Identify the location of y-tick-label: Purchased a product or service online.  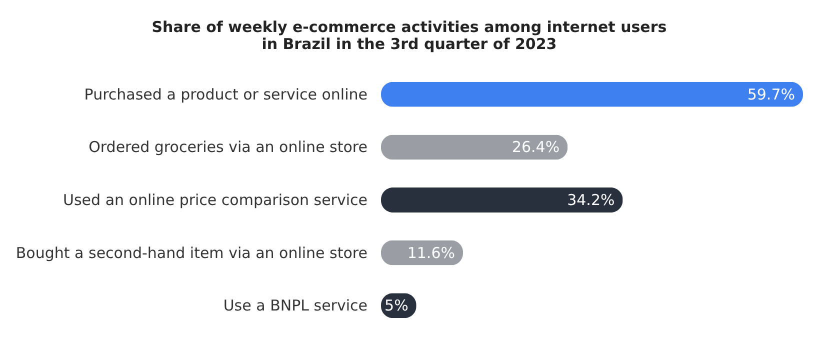
(226, 94).